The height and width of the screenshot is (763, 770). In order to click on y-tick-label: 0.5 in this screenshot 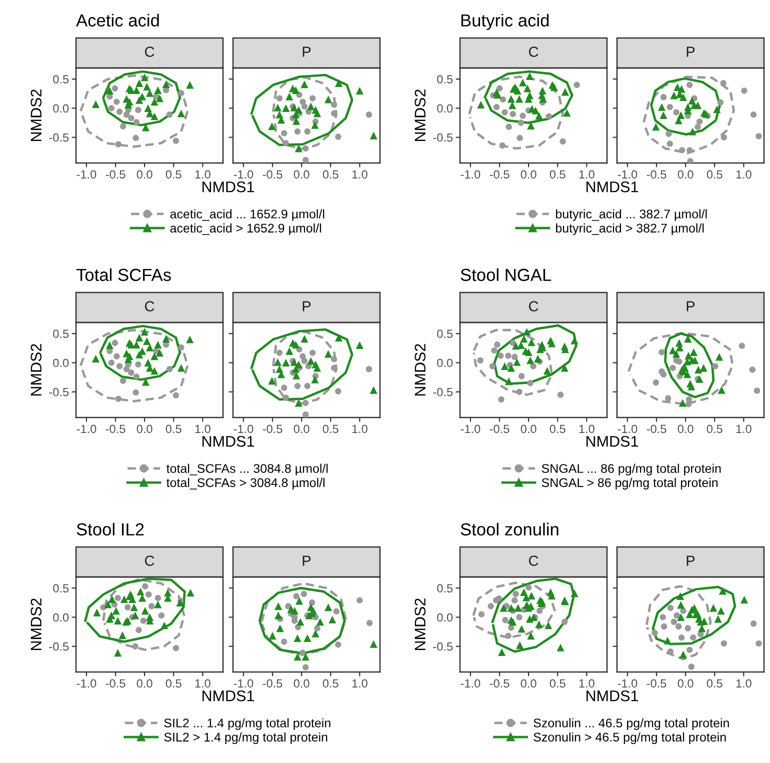, I will do `click(61, 588)`.